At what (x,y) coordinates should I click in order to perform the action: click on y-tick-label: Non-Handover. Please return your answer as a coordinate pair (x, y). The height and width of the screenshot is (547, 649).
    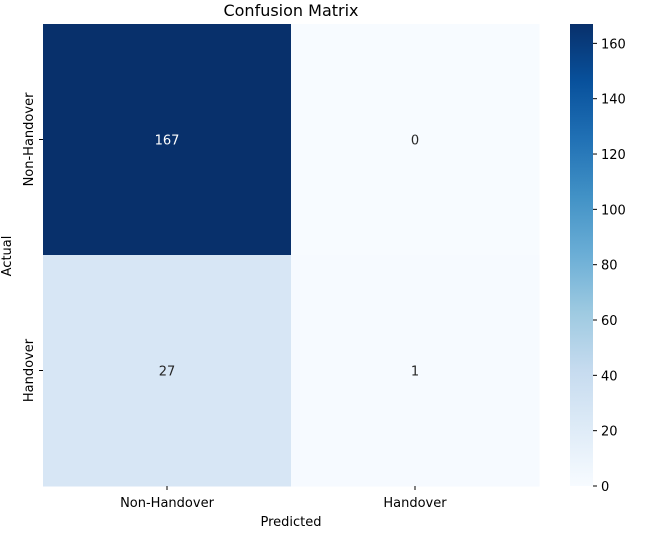
    Looking at the image, I should click on (29, 139).